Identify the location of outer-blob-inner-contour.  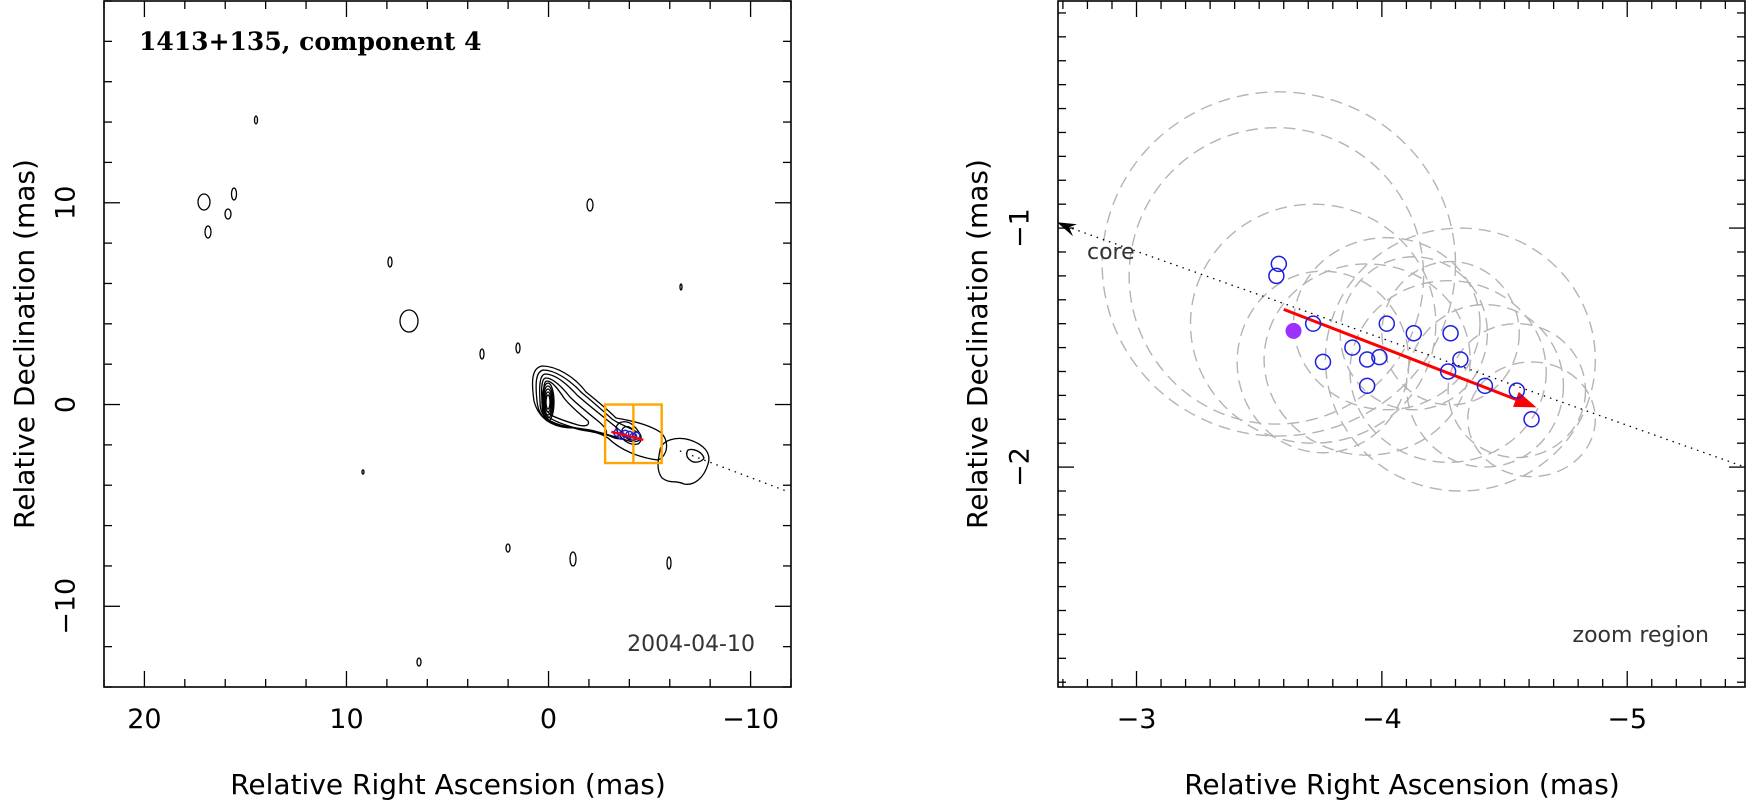
(695, 455).